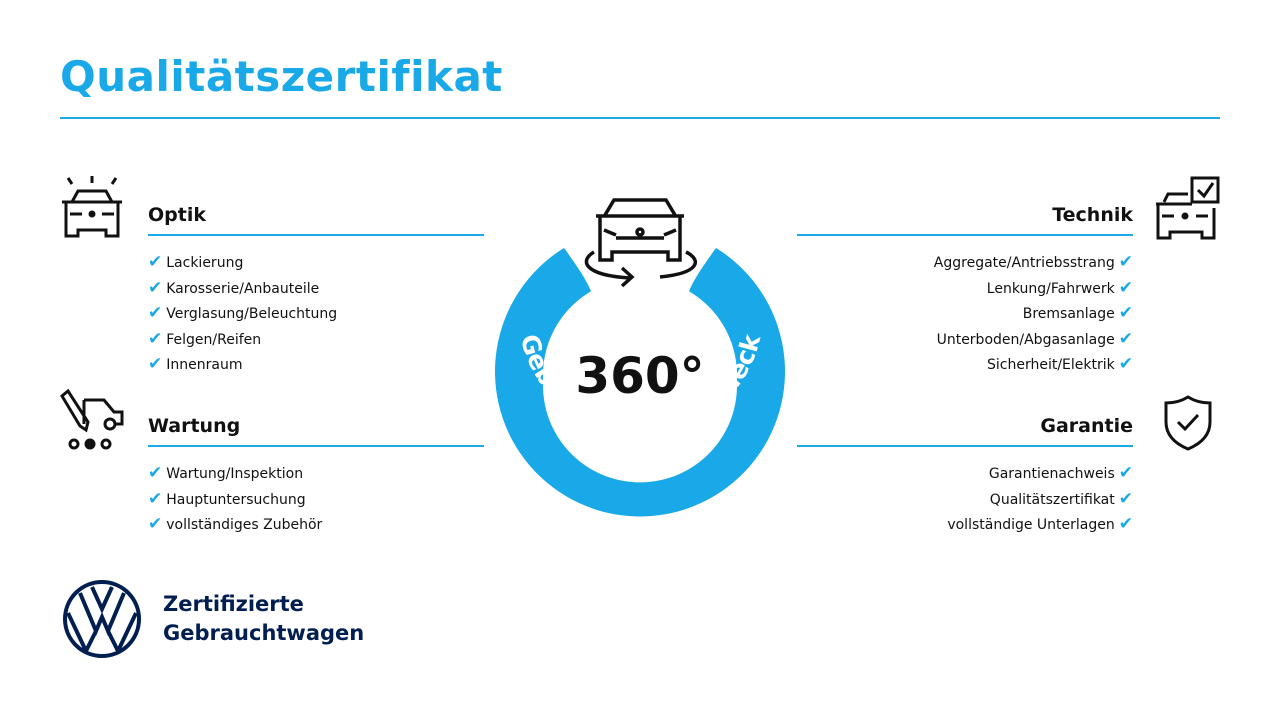 The width and height of the screenshot is (1280, 720). What do you see at coordinates (1040, 524) in the screenshot?
I see `list-item: vollständige Unterlagen ✔` at bounding box center [1040, 524].